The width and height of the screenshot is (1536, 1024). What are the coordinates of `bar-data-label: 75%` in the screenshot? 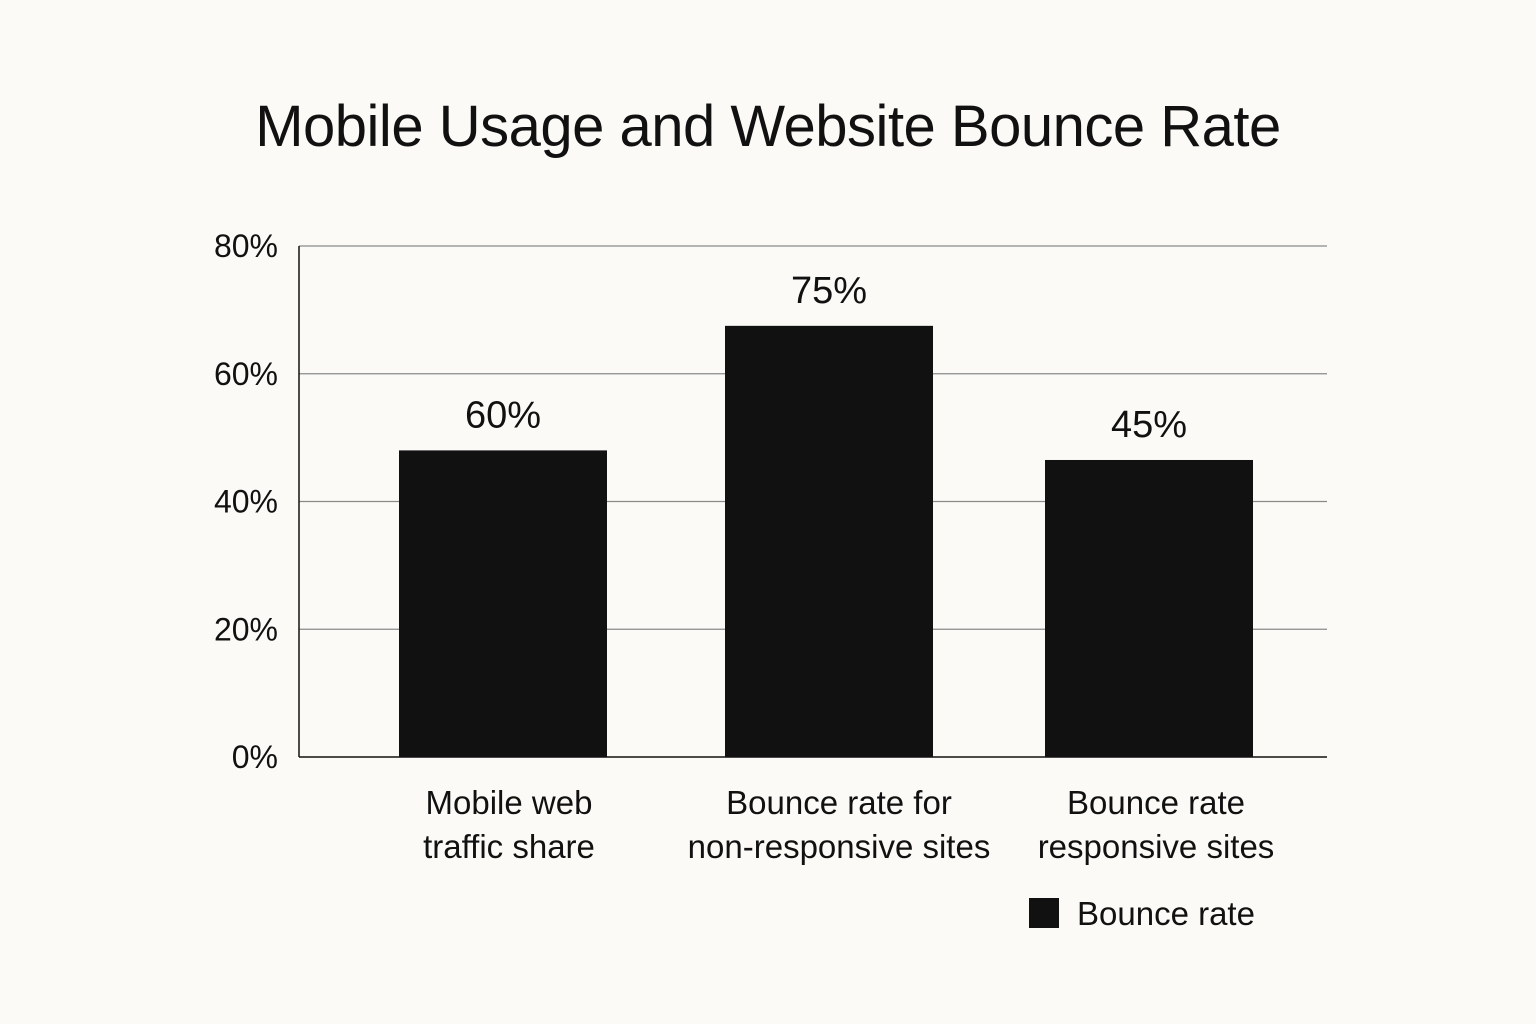 It's located at (829, 291).